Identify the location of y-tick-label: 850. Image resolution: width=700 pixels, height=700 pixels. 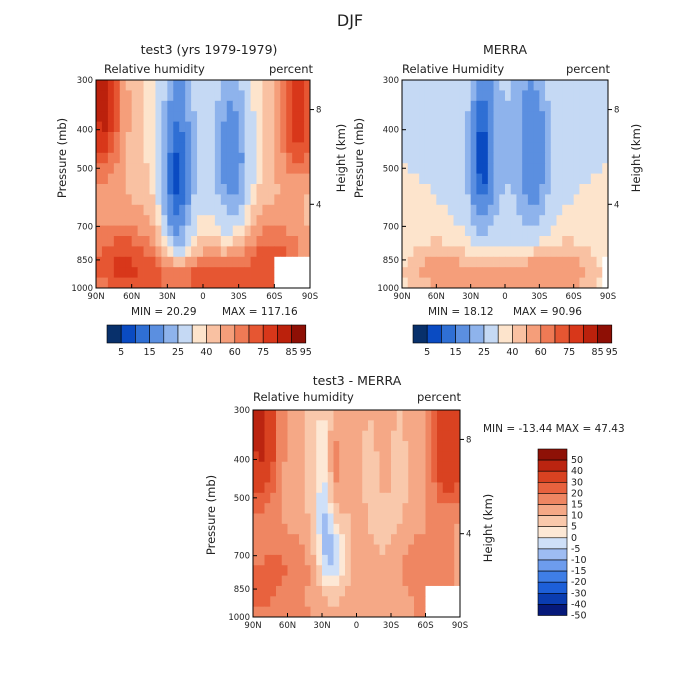
(85, 261).